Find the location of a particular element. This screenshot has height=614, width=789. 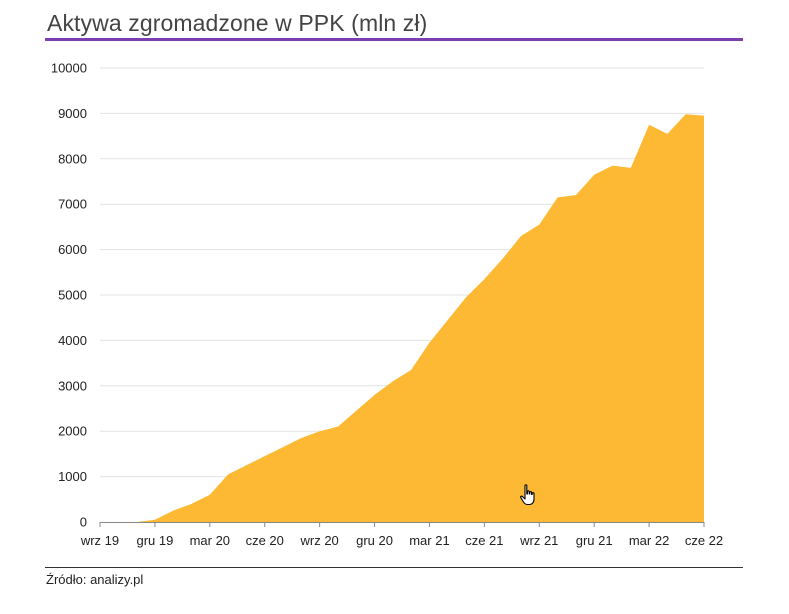

y-tick-label: 8000 is located at coordinates (72, 158).